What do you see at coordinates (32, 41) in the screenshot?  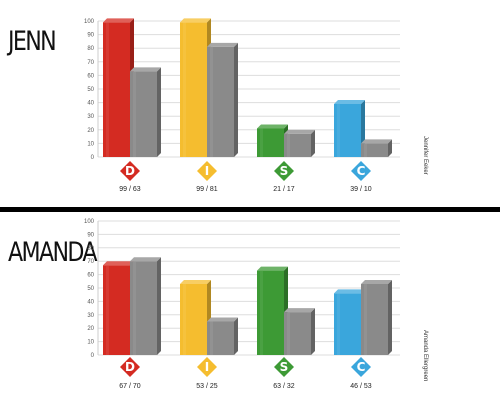 I see `chart-title: JENN` at bounding box center [32, 41].